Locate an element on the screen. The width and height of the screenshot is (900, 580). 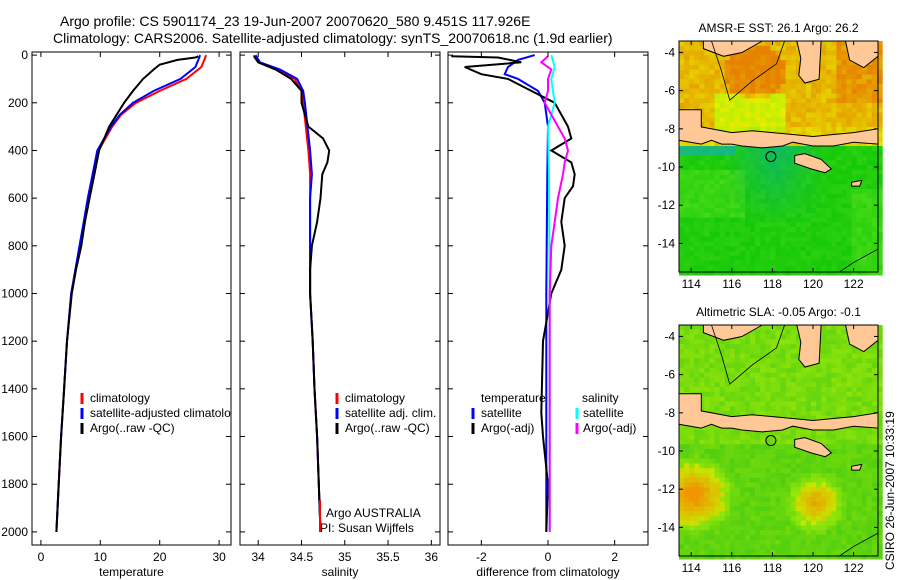
y-tick-label: 2000 is located at coordinates (14, 532).